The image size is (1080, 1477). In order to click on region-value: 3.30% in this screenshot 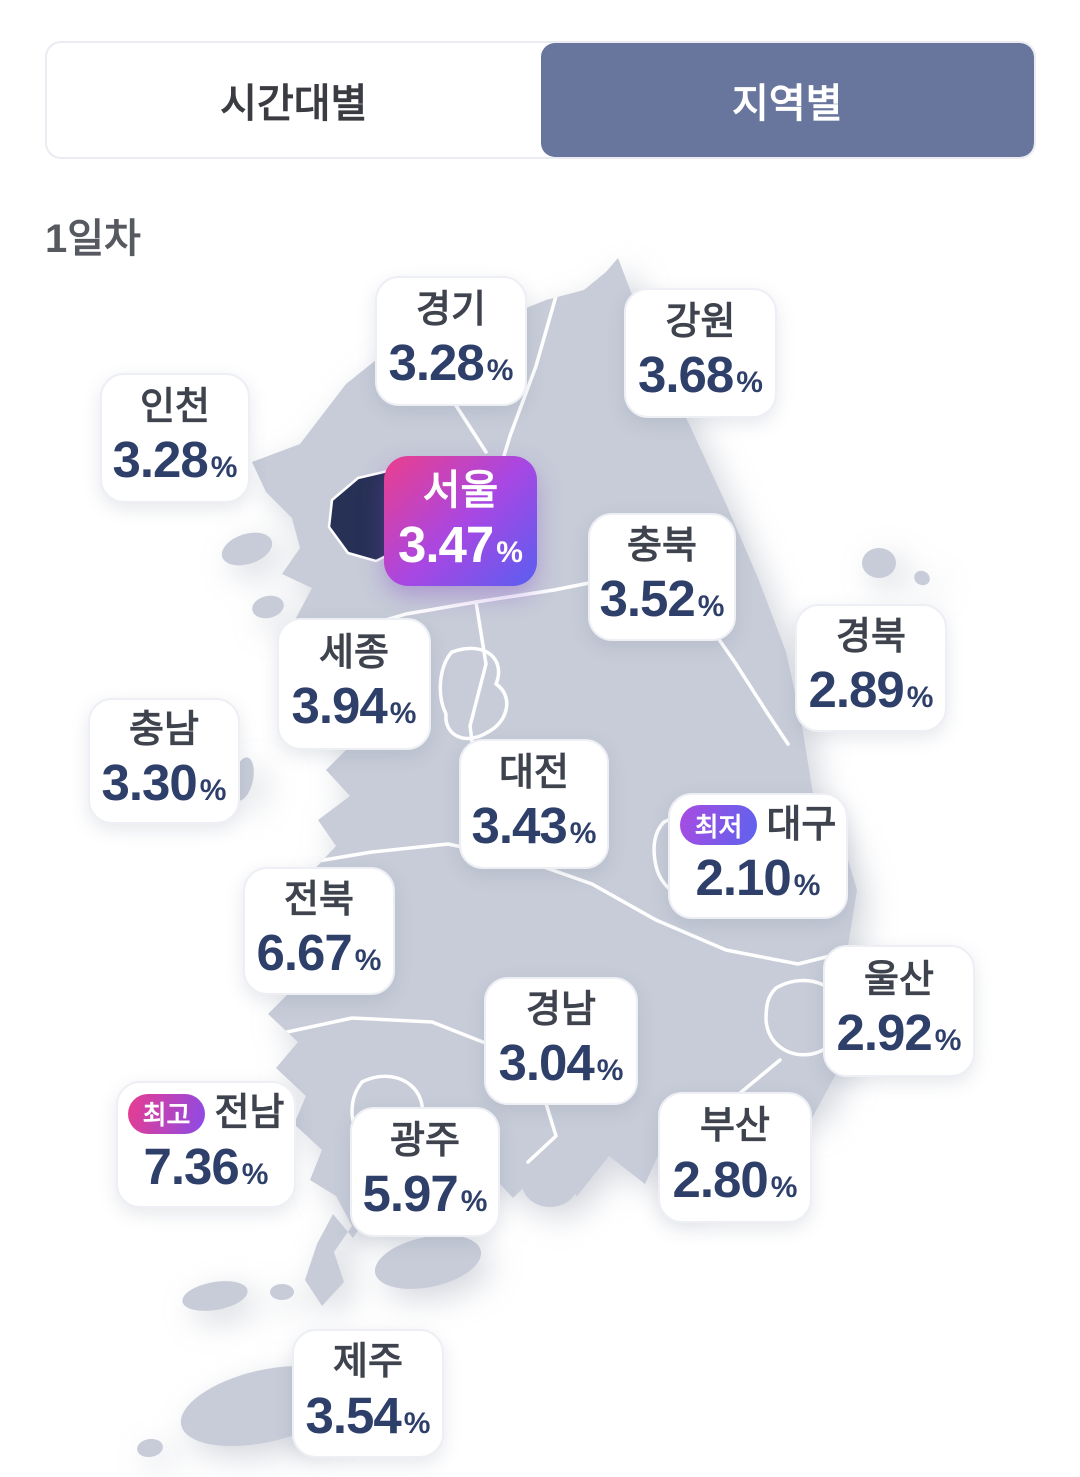, I will do `click(164, 783)`.